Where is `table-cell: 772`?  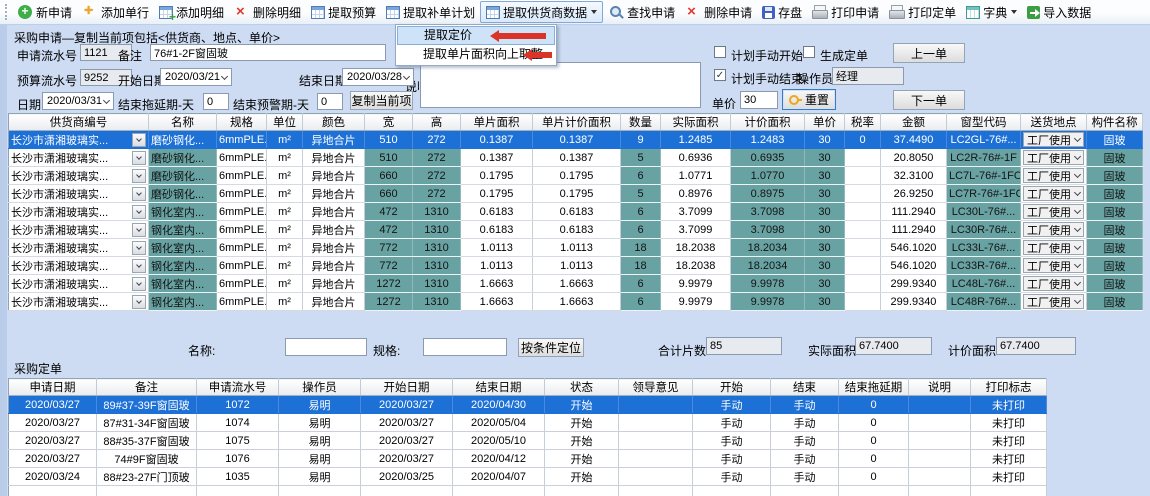
table-cell: 772 is located at coordinates (388, 247).